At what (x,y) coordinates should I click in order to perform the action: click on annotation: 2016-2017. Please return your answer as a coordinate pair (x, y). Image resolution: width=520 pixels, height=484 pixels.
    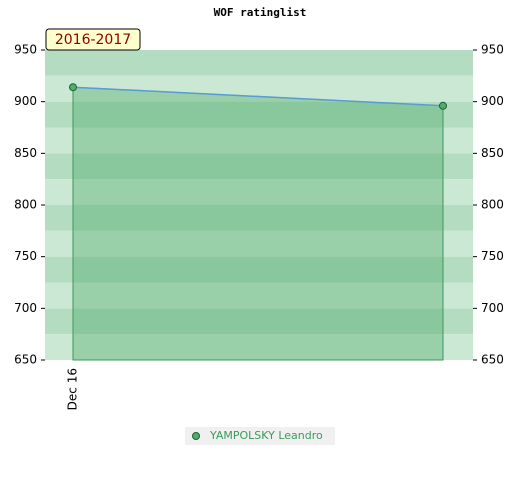
    Looking at the image, I should click on (93, 40).